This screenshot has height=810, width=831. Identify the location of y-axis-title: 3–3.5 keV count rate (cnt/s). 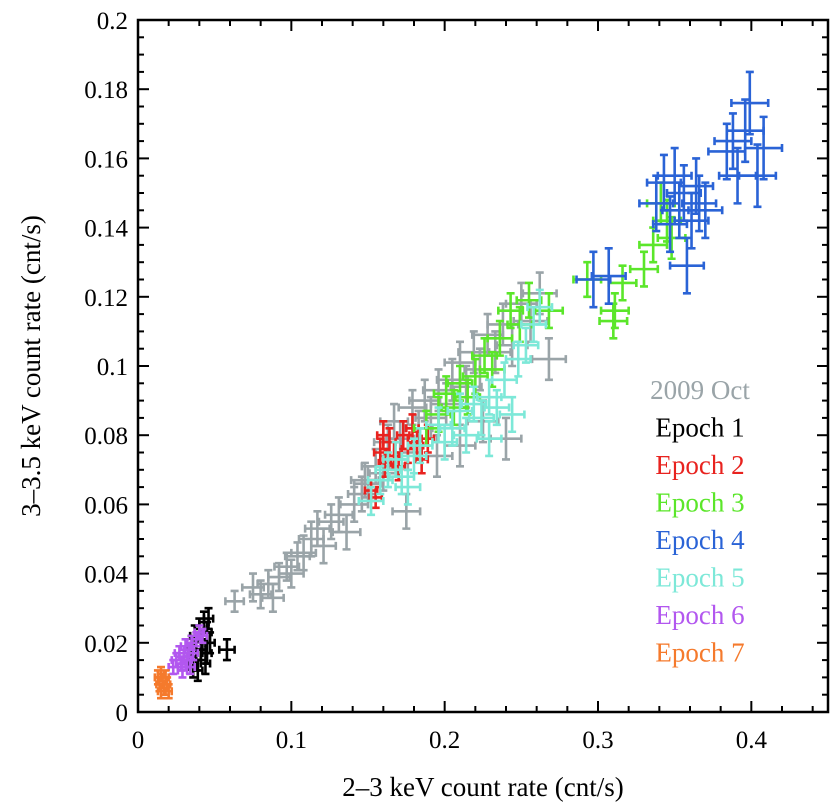
(31, 366).